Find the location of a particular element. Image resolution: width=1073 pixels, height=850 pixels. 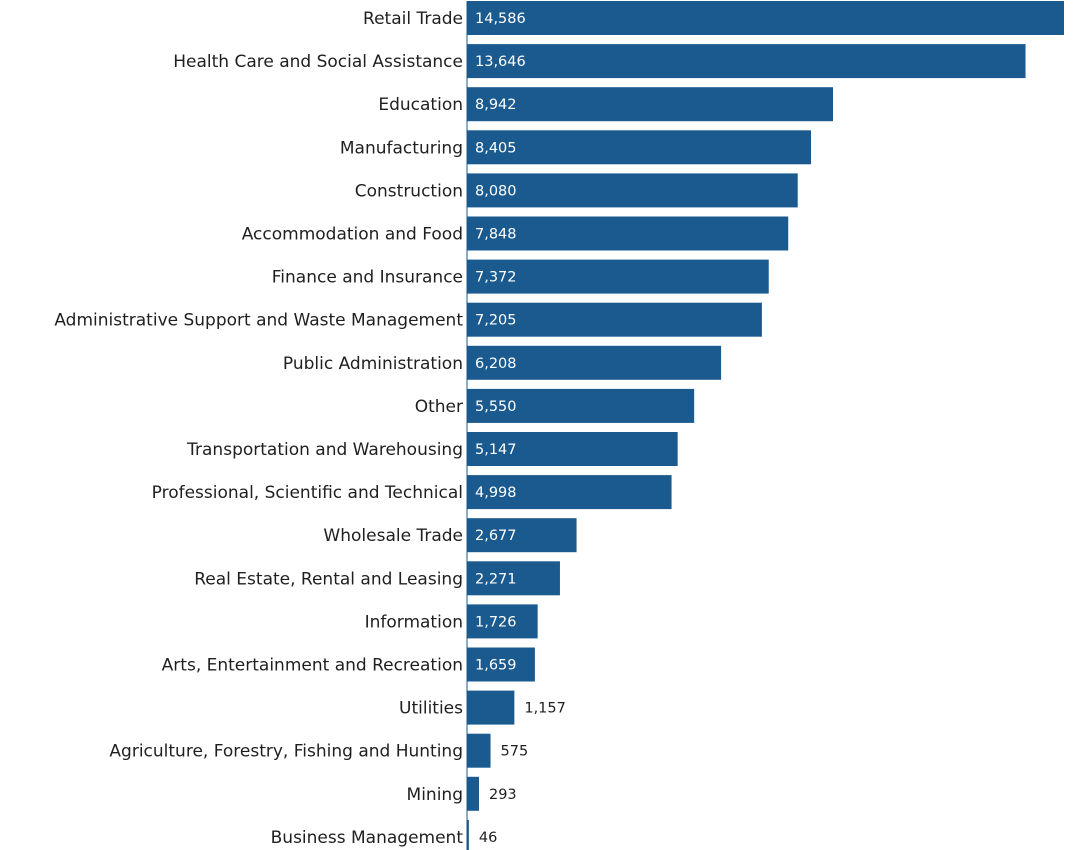

value-label-manufacturing: 8,405 is located at coordinates (496, 148).